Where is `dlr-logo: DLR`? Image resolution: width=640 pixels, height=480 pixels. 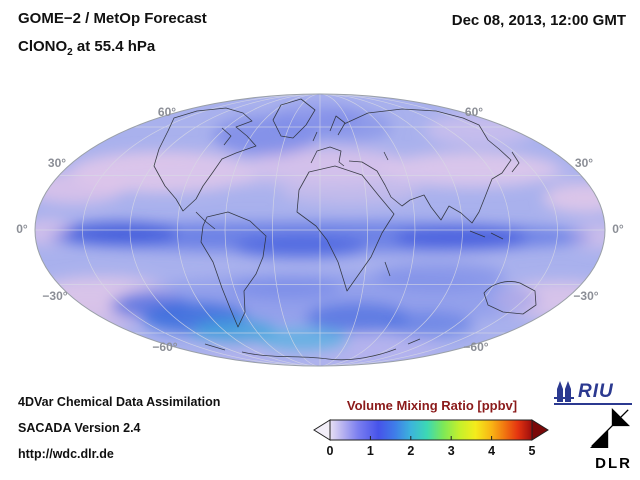 dlr-logo: DLR is located at coordinates (606, 440).